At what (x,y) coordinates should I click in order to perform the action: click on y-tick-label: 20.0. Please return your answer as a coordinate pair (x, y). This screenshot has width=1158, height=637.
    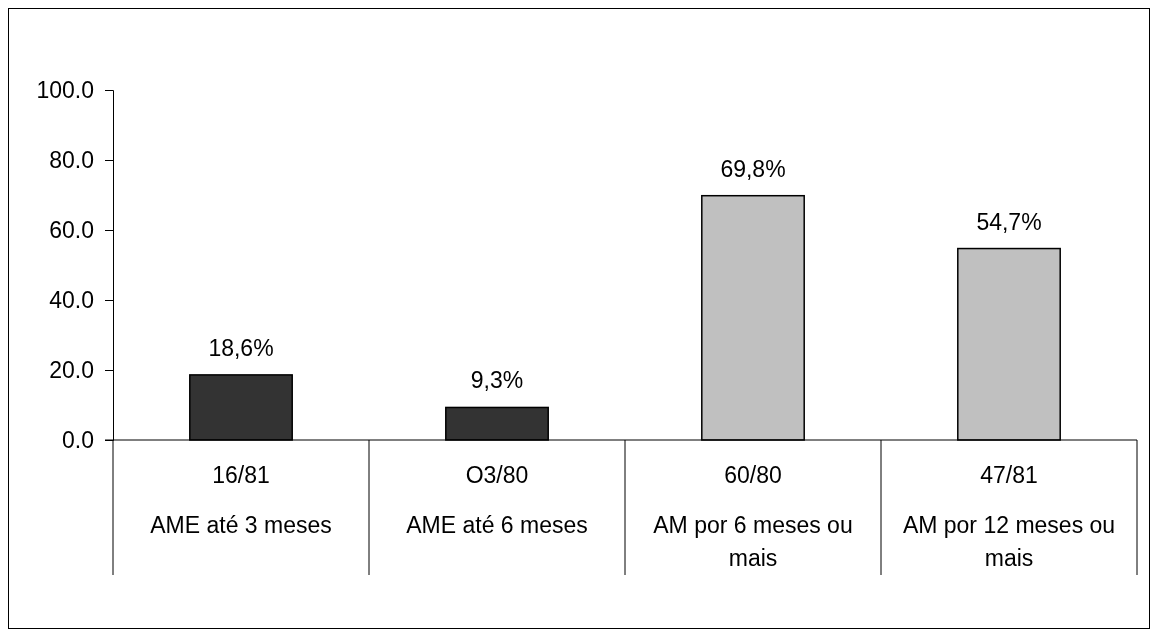
    Looking at the image, I should click on (71, 369).